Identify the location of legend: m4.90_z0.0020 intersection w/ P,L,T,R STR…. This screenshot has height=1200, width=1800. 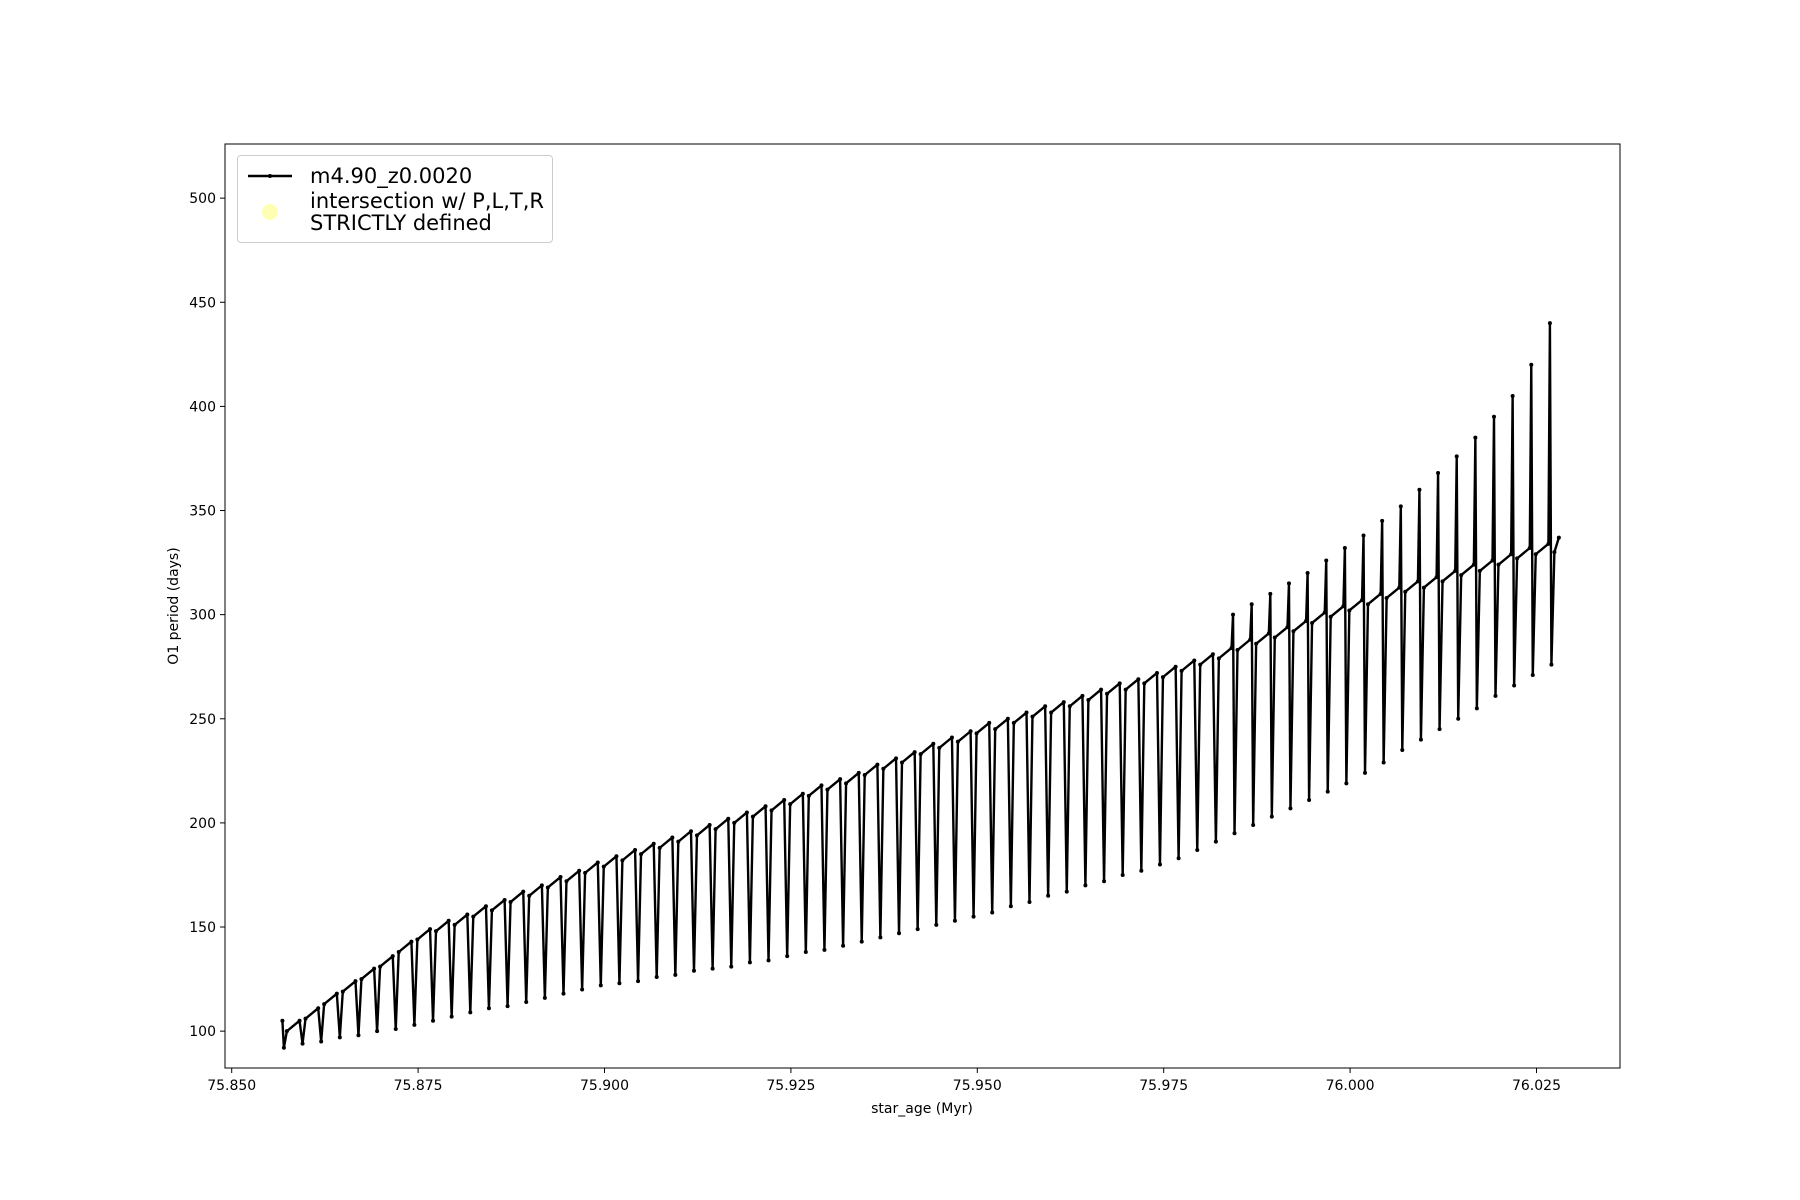
(395, 199).